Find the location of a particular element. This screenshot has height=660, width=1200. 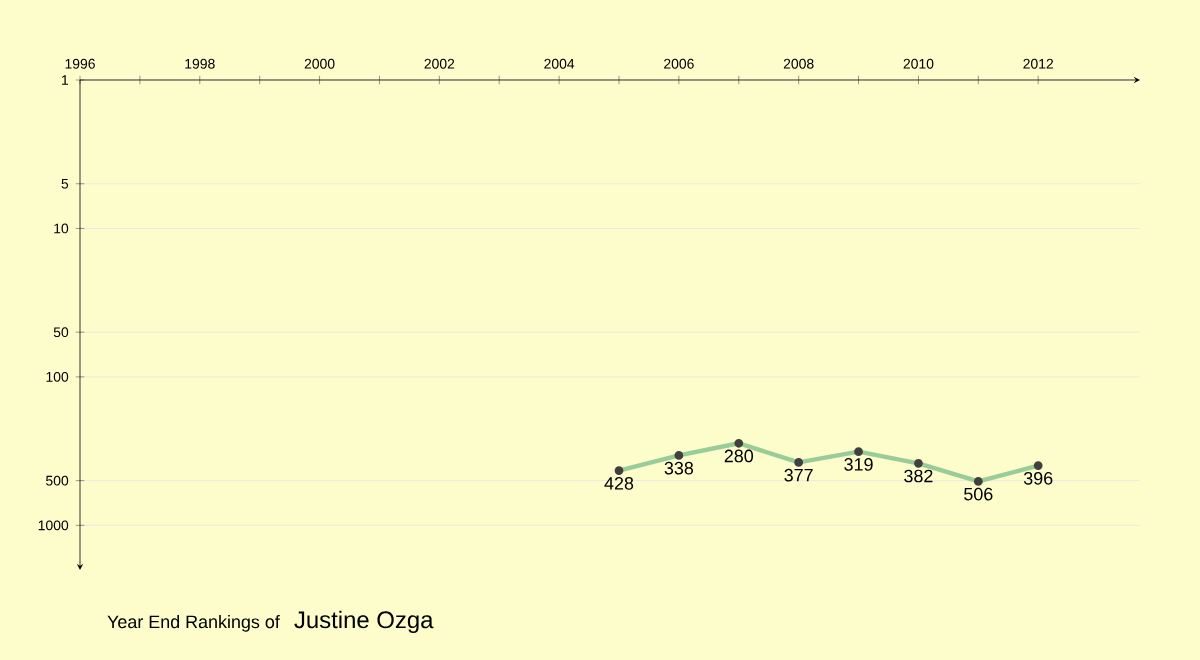

text: Justine Ozga is located at coordinates (364, 621).